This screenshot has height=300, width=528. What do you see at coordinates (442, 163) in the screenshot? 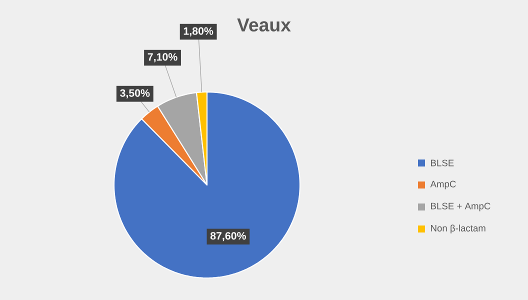
I see `legend-label: BLSE` at bounding box center [442, 163].